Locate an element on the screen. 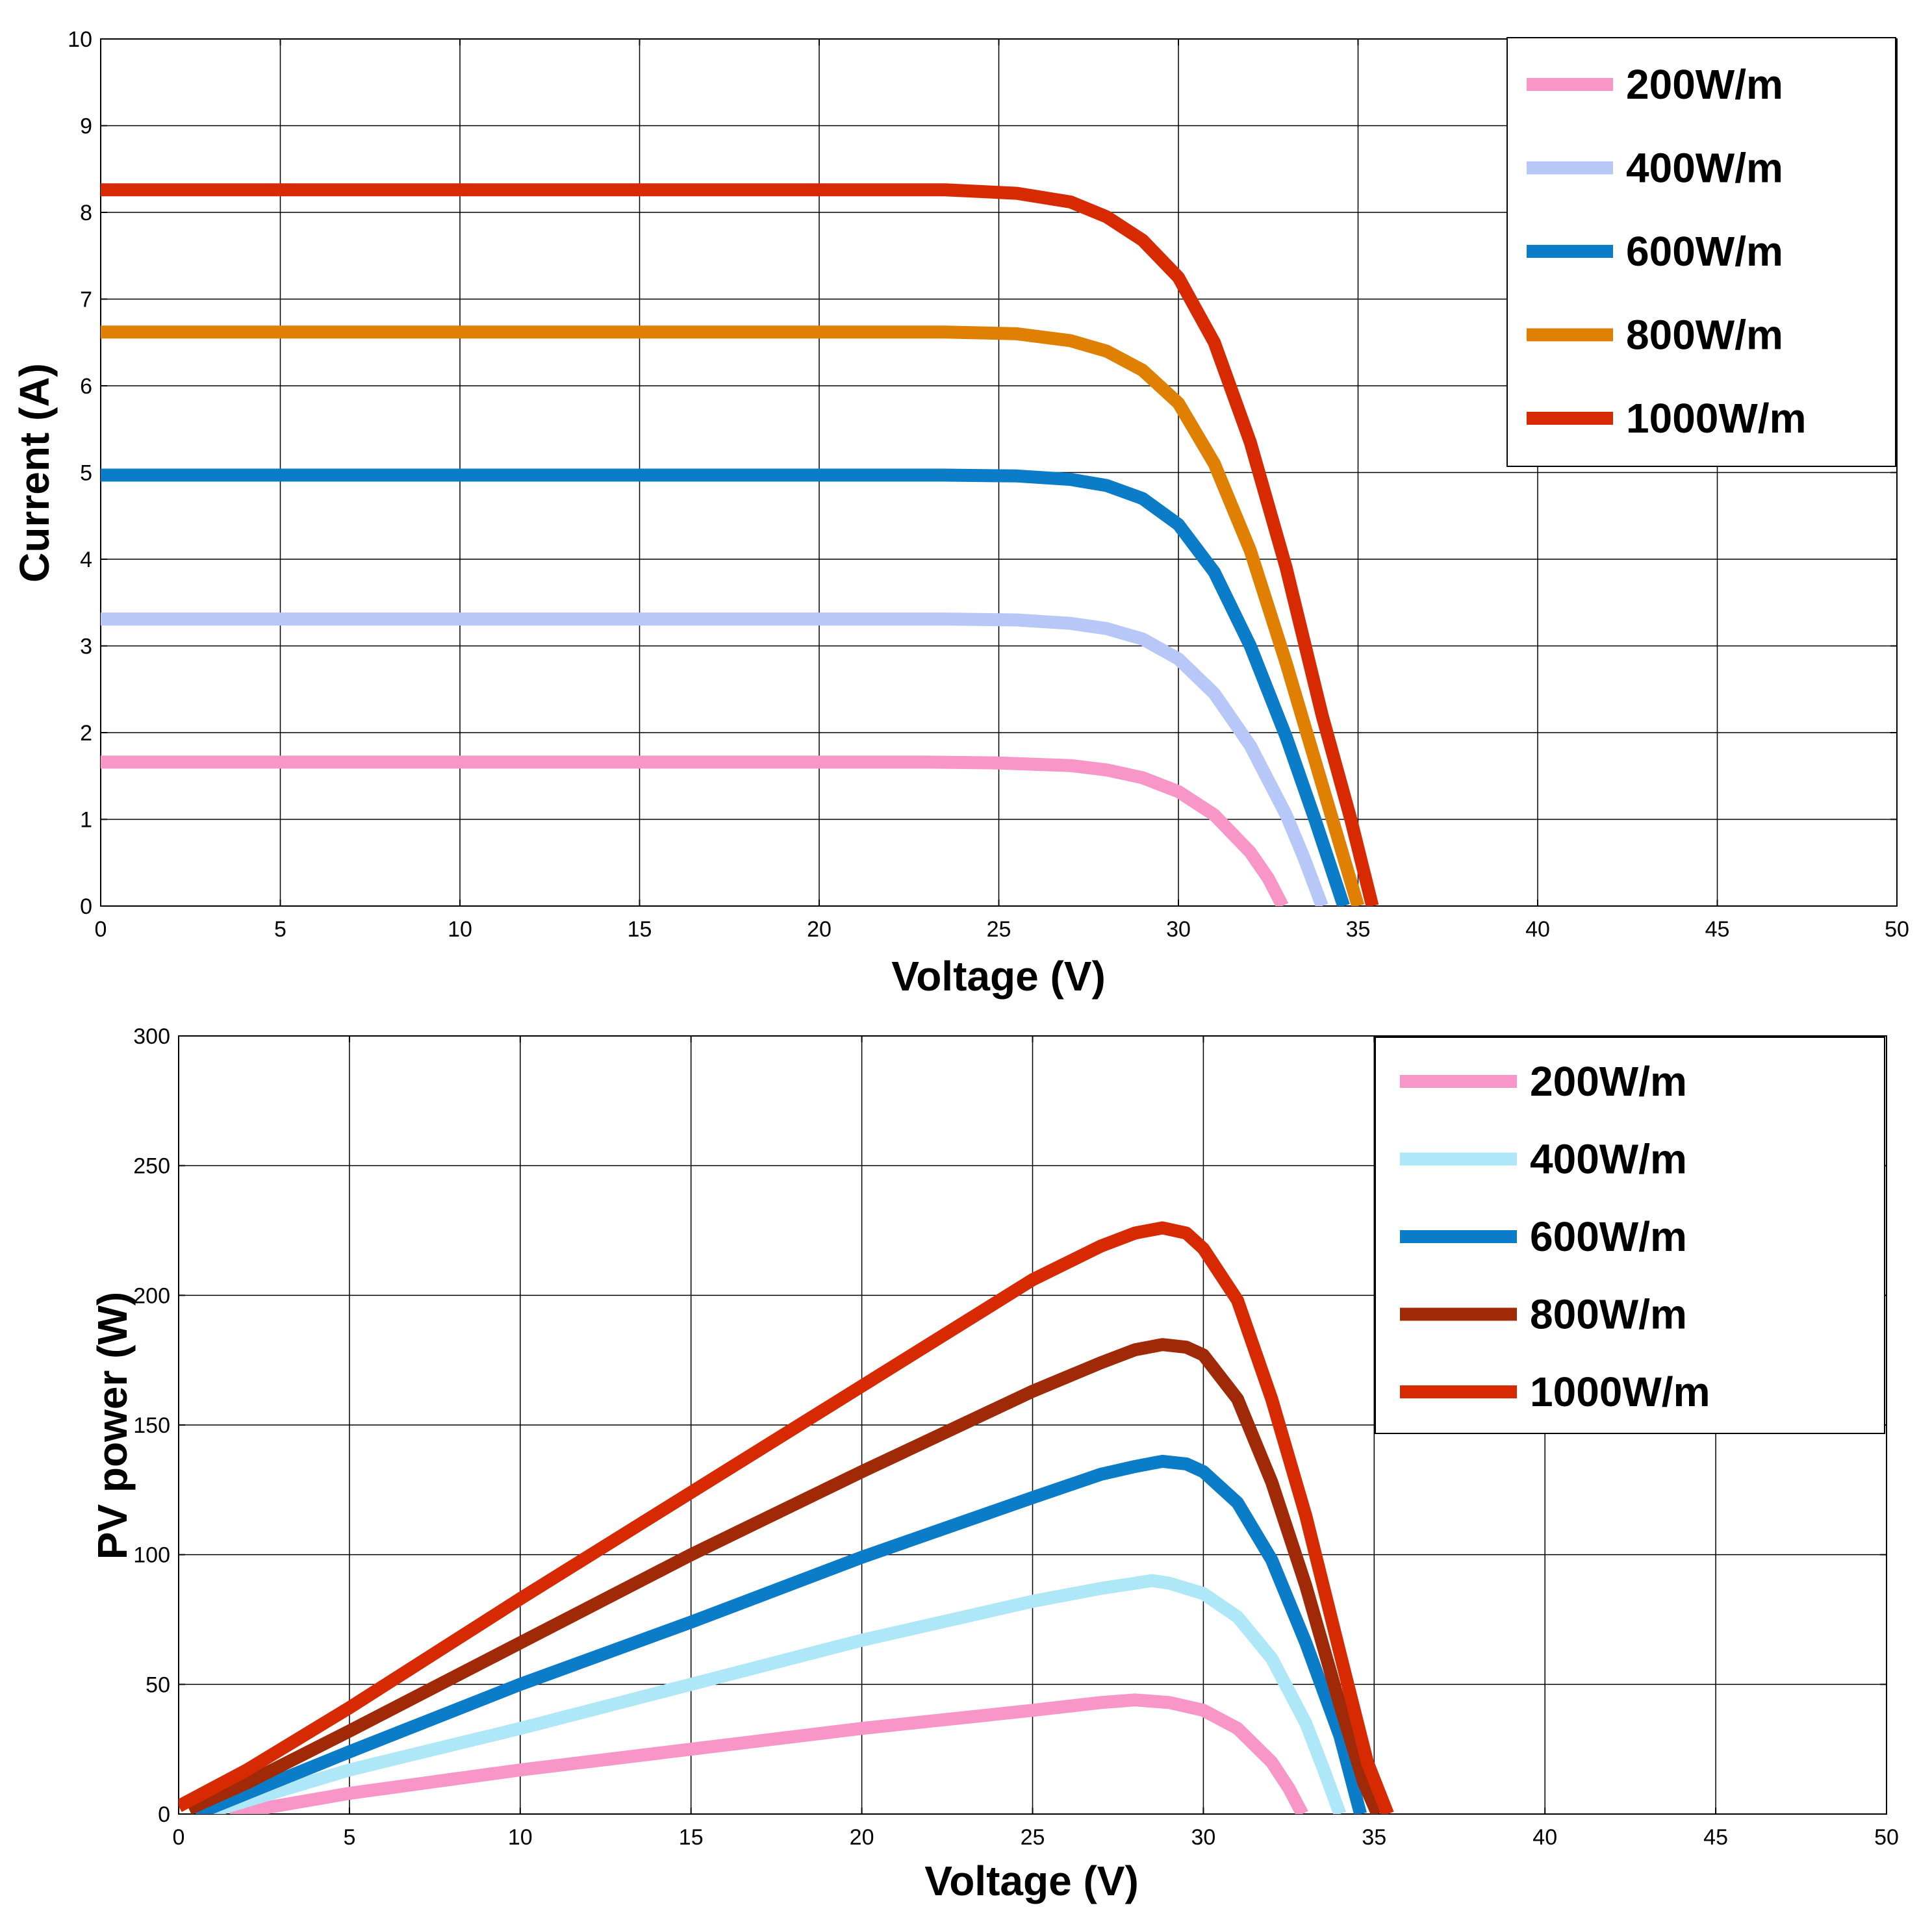 The height and width of the screenshot is (1929, 1932). y-tick-label: 7 is located at coordinates (86, 300).